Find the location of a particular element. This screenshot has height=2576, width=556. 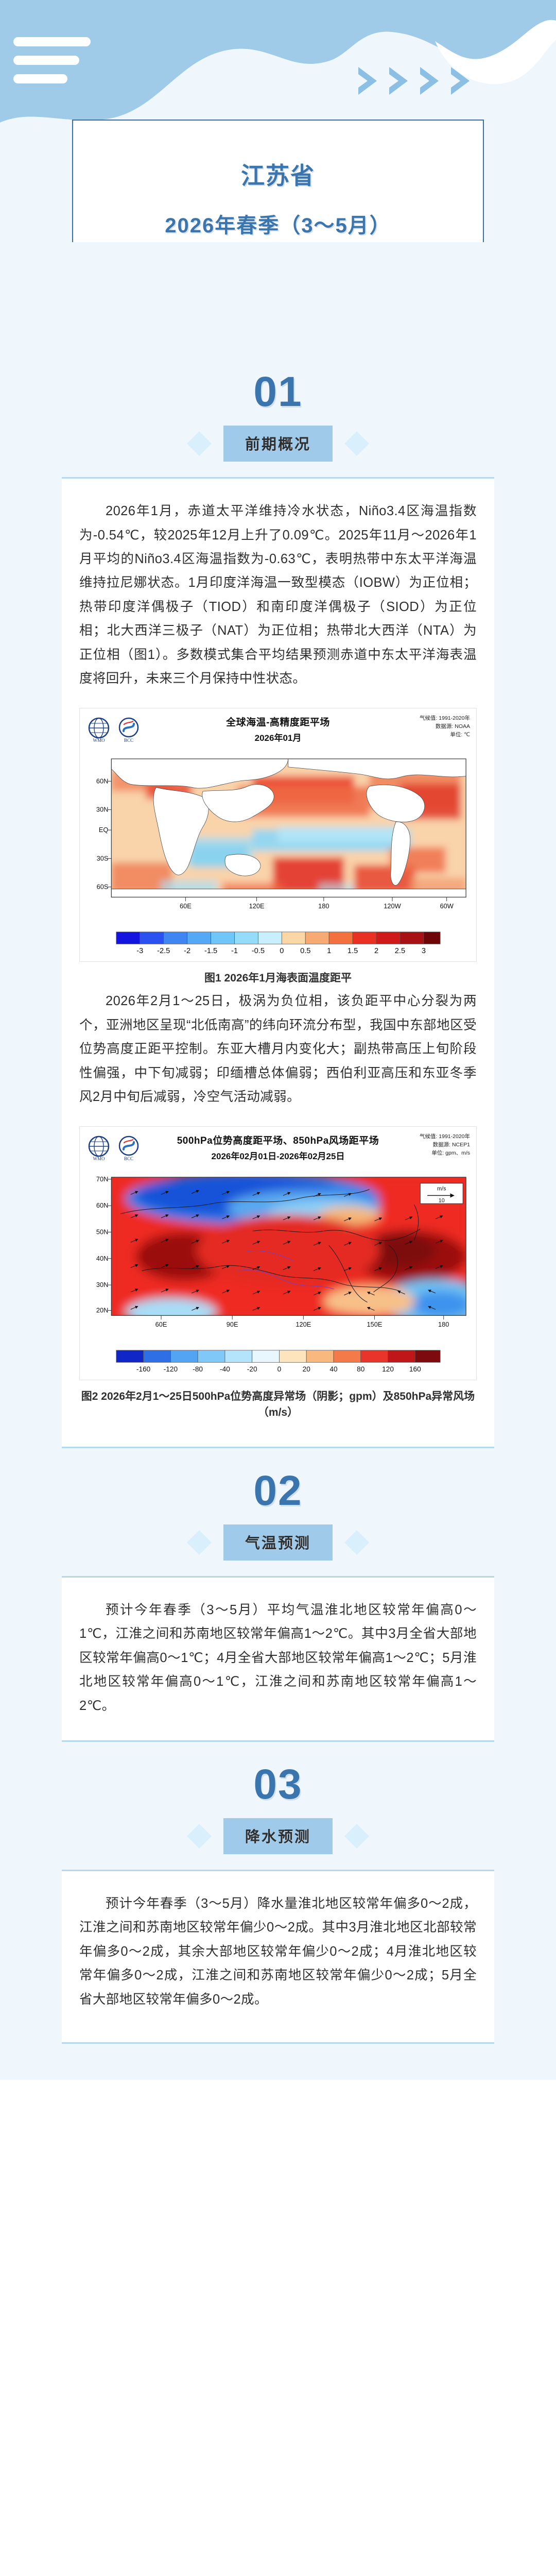

figure-1: WMO BCC 全球海温-高精度距平场 2026年01月 is located at coordinates (278, 847).